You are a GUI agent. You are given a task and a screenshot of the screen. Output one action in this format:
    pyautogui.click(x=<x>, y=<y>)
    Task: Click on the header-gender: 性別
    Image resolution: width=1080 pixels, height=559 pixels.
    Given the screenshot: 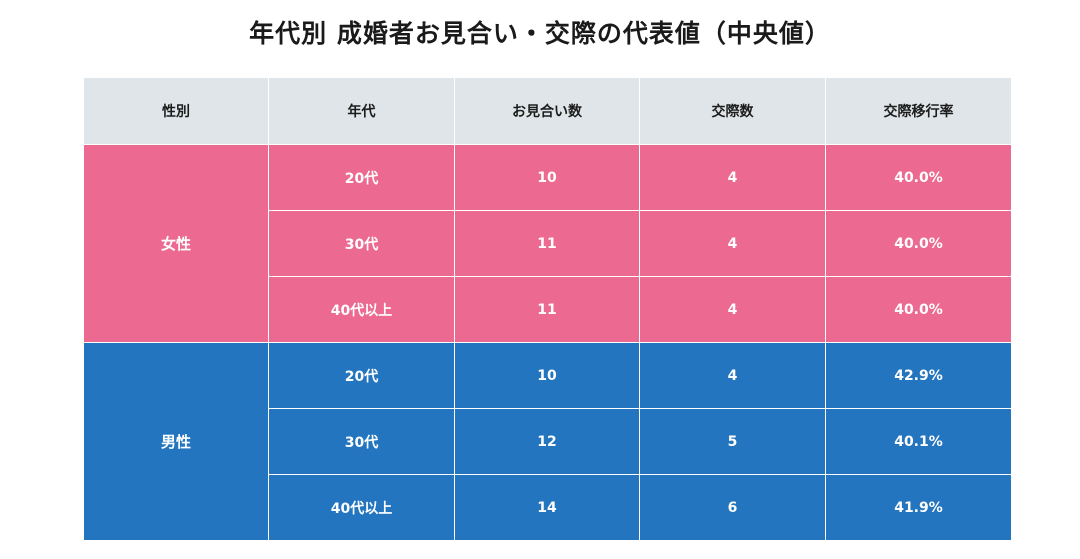 What is the action you would take?
    pyautogui.click(x=176, y=111)
    